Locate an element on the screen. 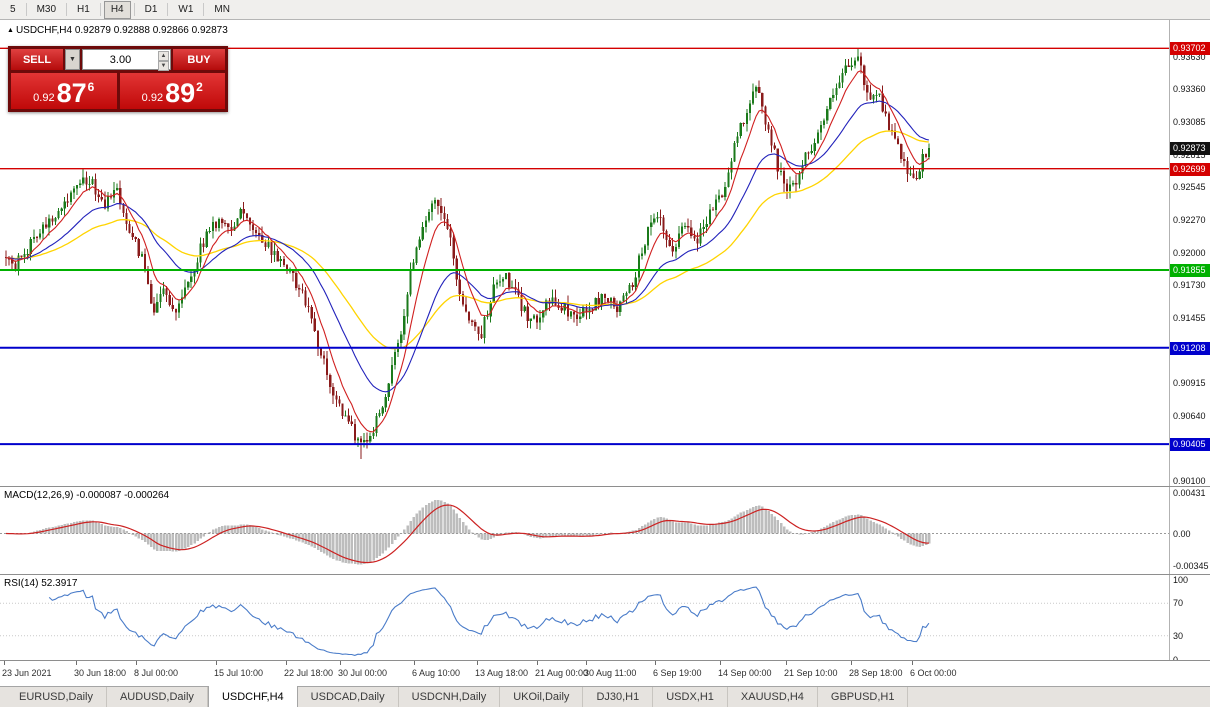 This screenshot has height=707, width=1210. chart-tab-usdcnh-daily: USDCNH,Daily is located at coordinates (449, 697).